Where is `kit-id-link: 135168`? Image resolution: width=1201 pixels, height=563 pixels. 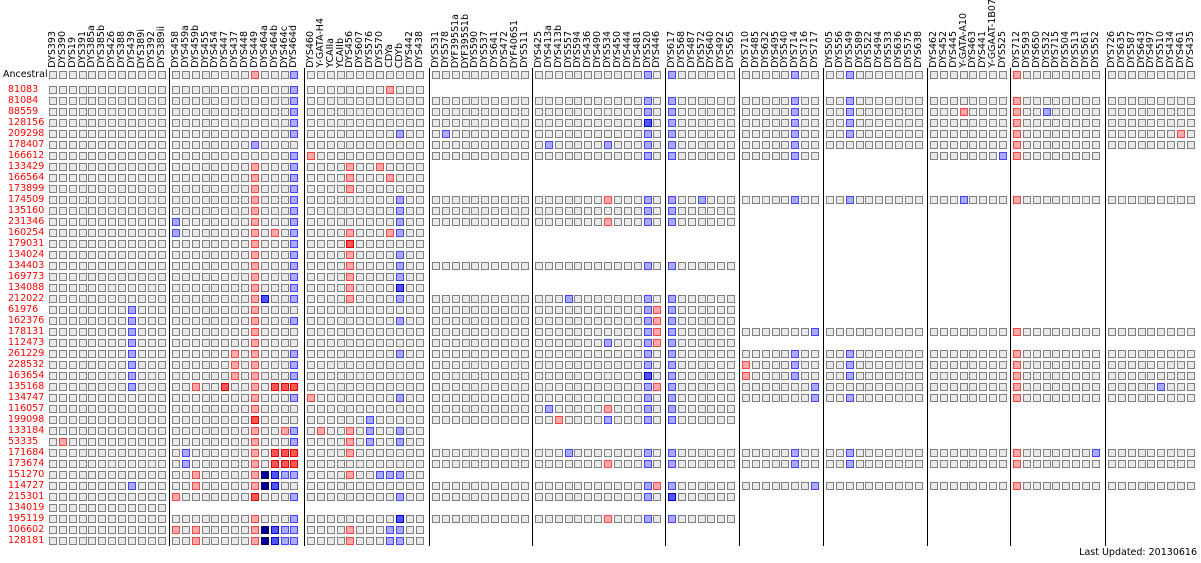 kit-id-link: 135168 is located at coordinates (26, 386).